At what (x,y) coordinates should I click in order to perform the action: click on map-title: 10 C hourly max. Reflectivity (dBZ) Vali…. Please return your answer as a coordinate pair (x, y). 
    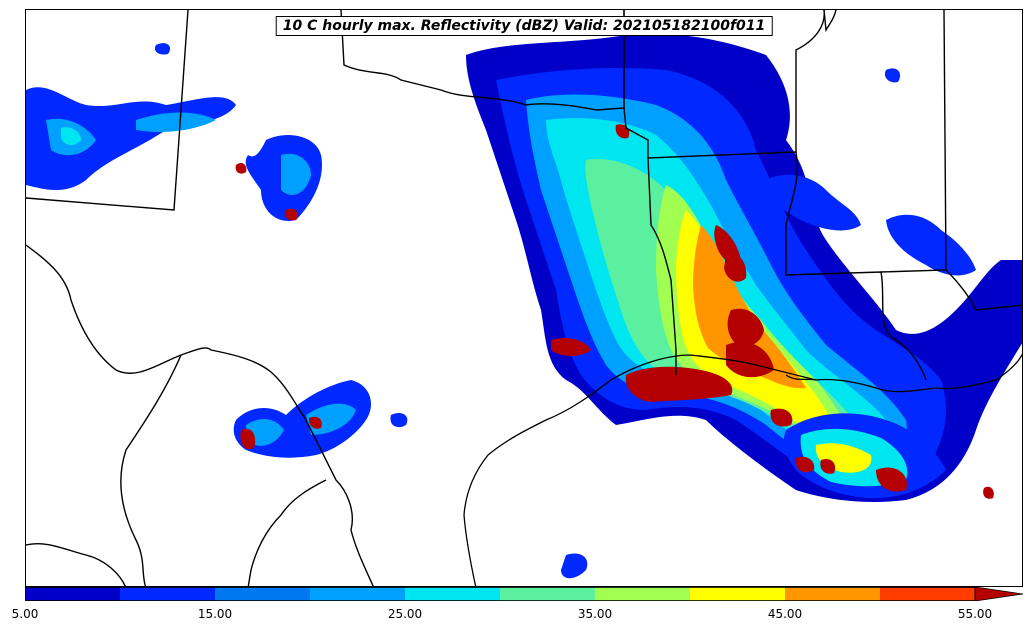
    Looking at the image, I should click on (524, 26).